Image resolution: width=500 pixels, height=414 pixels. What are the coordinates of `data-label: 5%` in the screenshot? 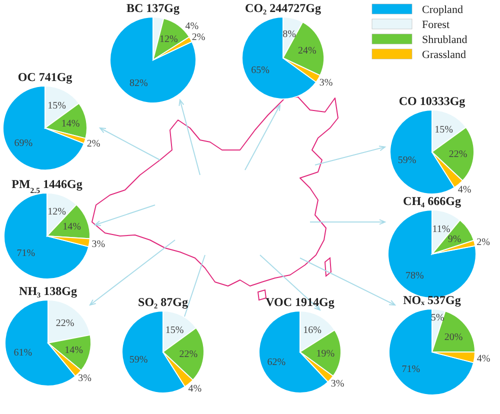 It's located at (437, 318).